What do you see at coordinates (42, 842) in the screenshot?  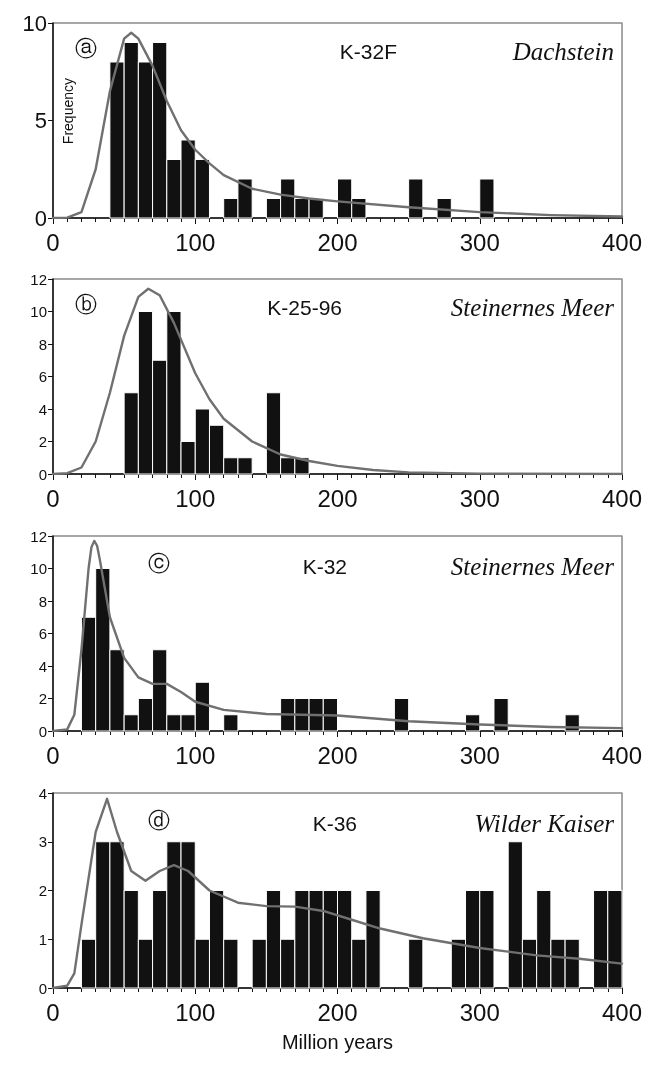 I see `y-tick-label: 3` at bounding box center [42, 842].